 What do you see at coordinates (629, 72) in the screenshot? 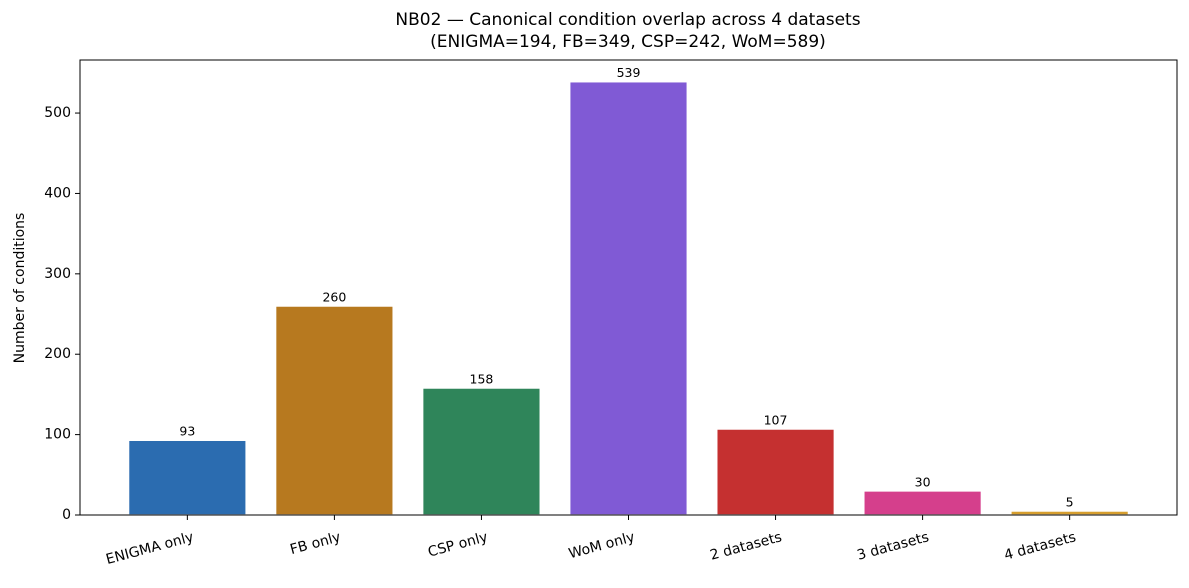
I see `value-label: 539` at bounding box center [629, 72].